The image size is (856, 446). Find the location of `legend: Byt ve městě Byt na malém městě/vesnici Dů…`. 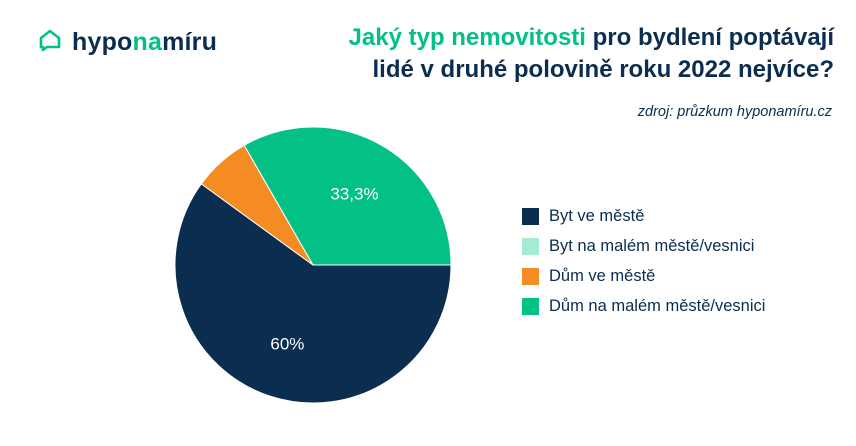

legend: Byt ve městě Byt na malém městě/vesnici Dů… is located at coordinates (643, 261).